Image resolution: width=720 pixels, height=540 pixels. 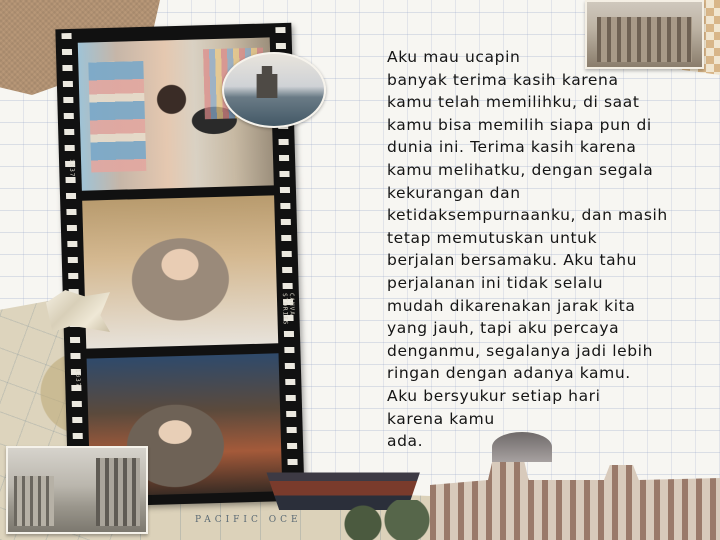 I want to click on castle-photo-oval, so click(x=274, y=90).